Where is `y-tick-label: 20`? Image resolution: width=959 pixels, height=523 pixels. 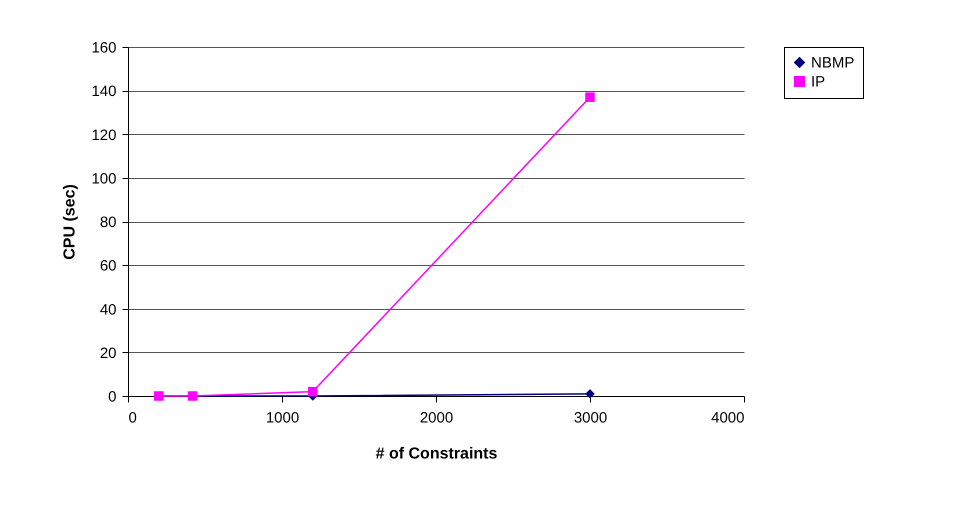
y-tick-label: 20 is located at coordinates (108, 353).